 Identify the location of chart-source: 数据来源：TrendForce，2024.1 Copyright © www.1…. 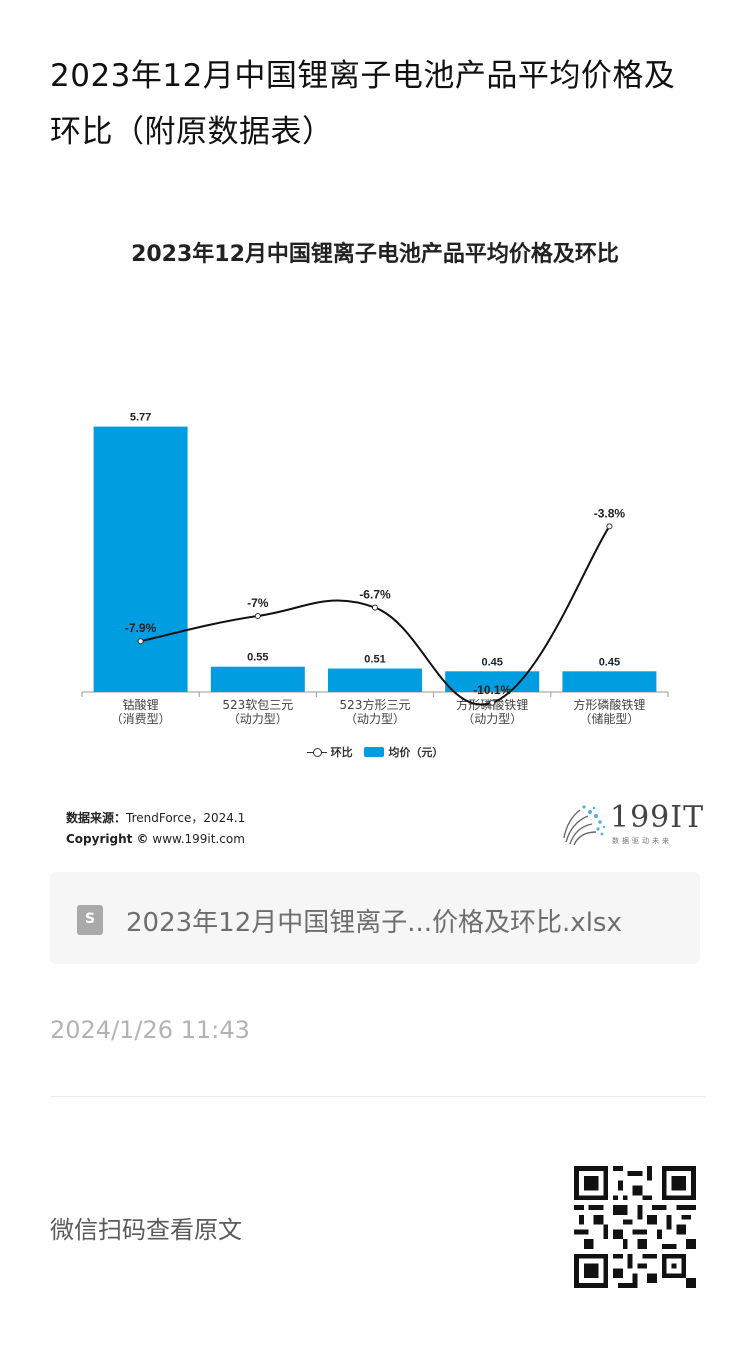
(155, 829).